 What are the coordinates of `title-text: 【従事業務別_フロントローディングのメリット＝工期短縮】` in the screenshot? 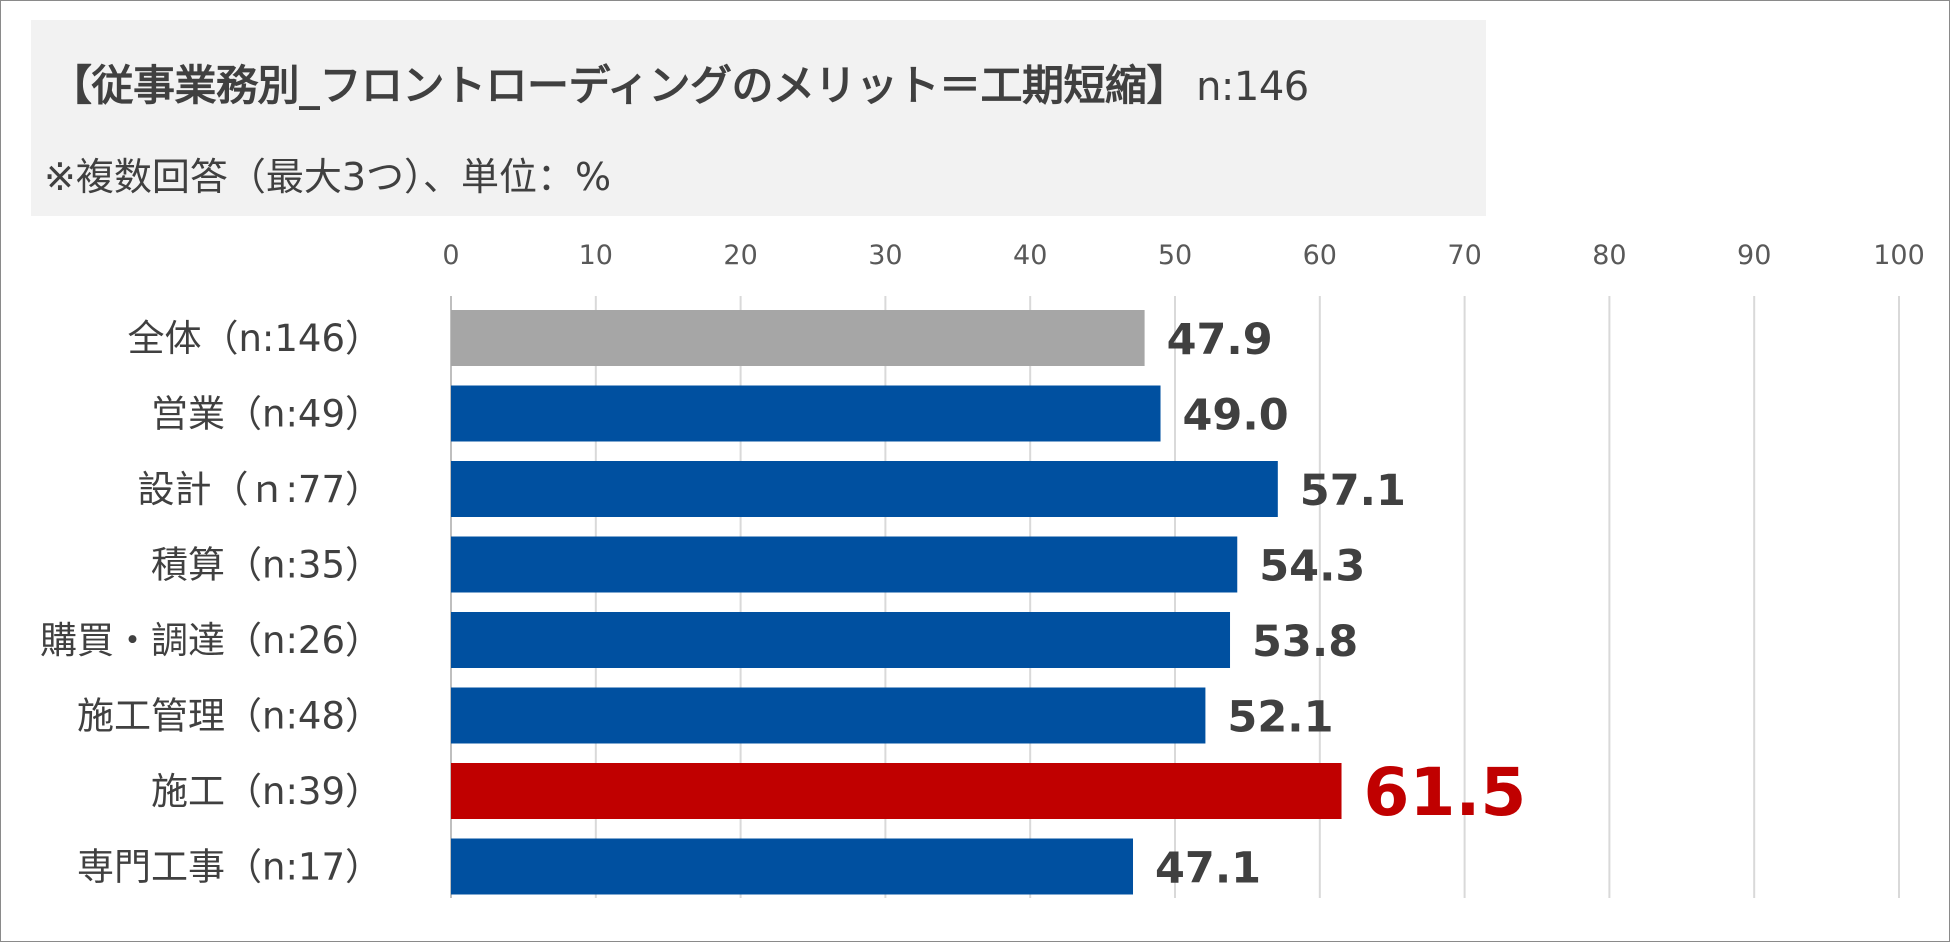 It's located at (619, 85).